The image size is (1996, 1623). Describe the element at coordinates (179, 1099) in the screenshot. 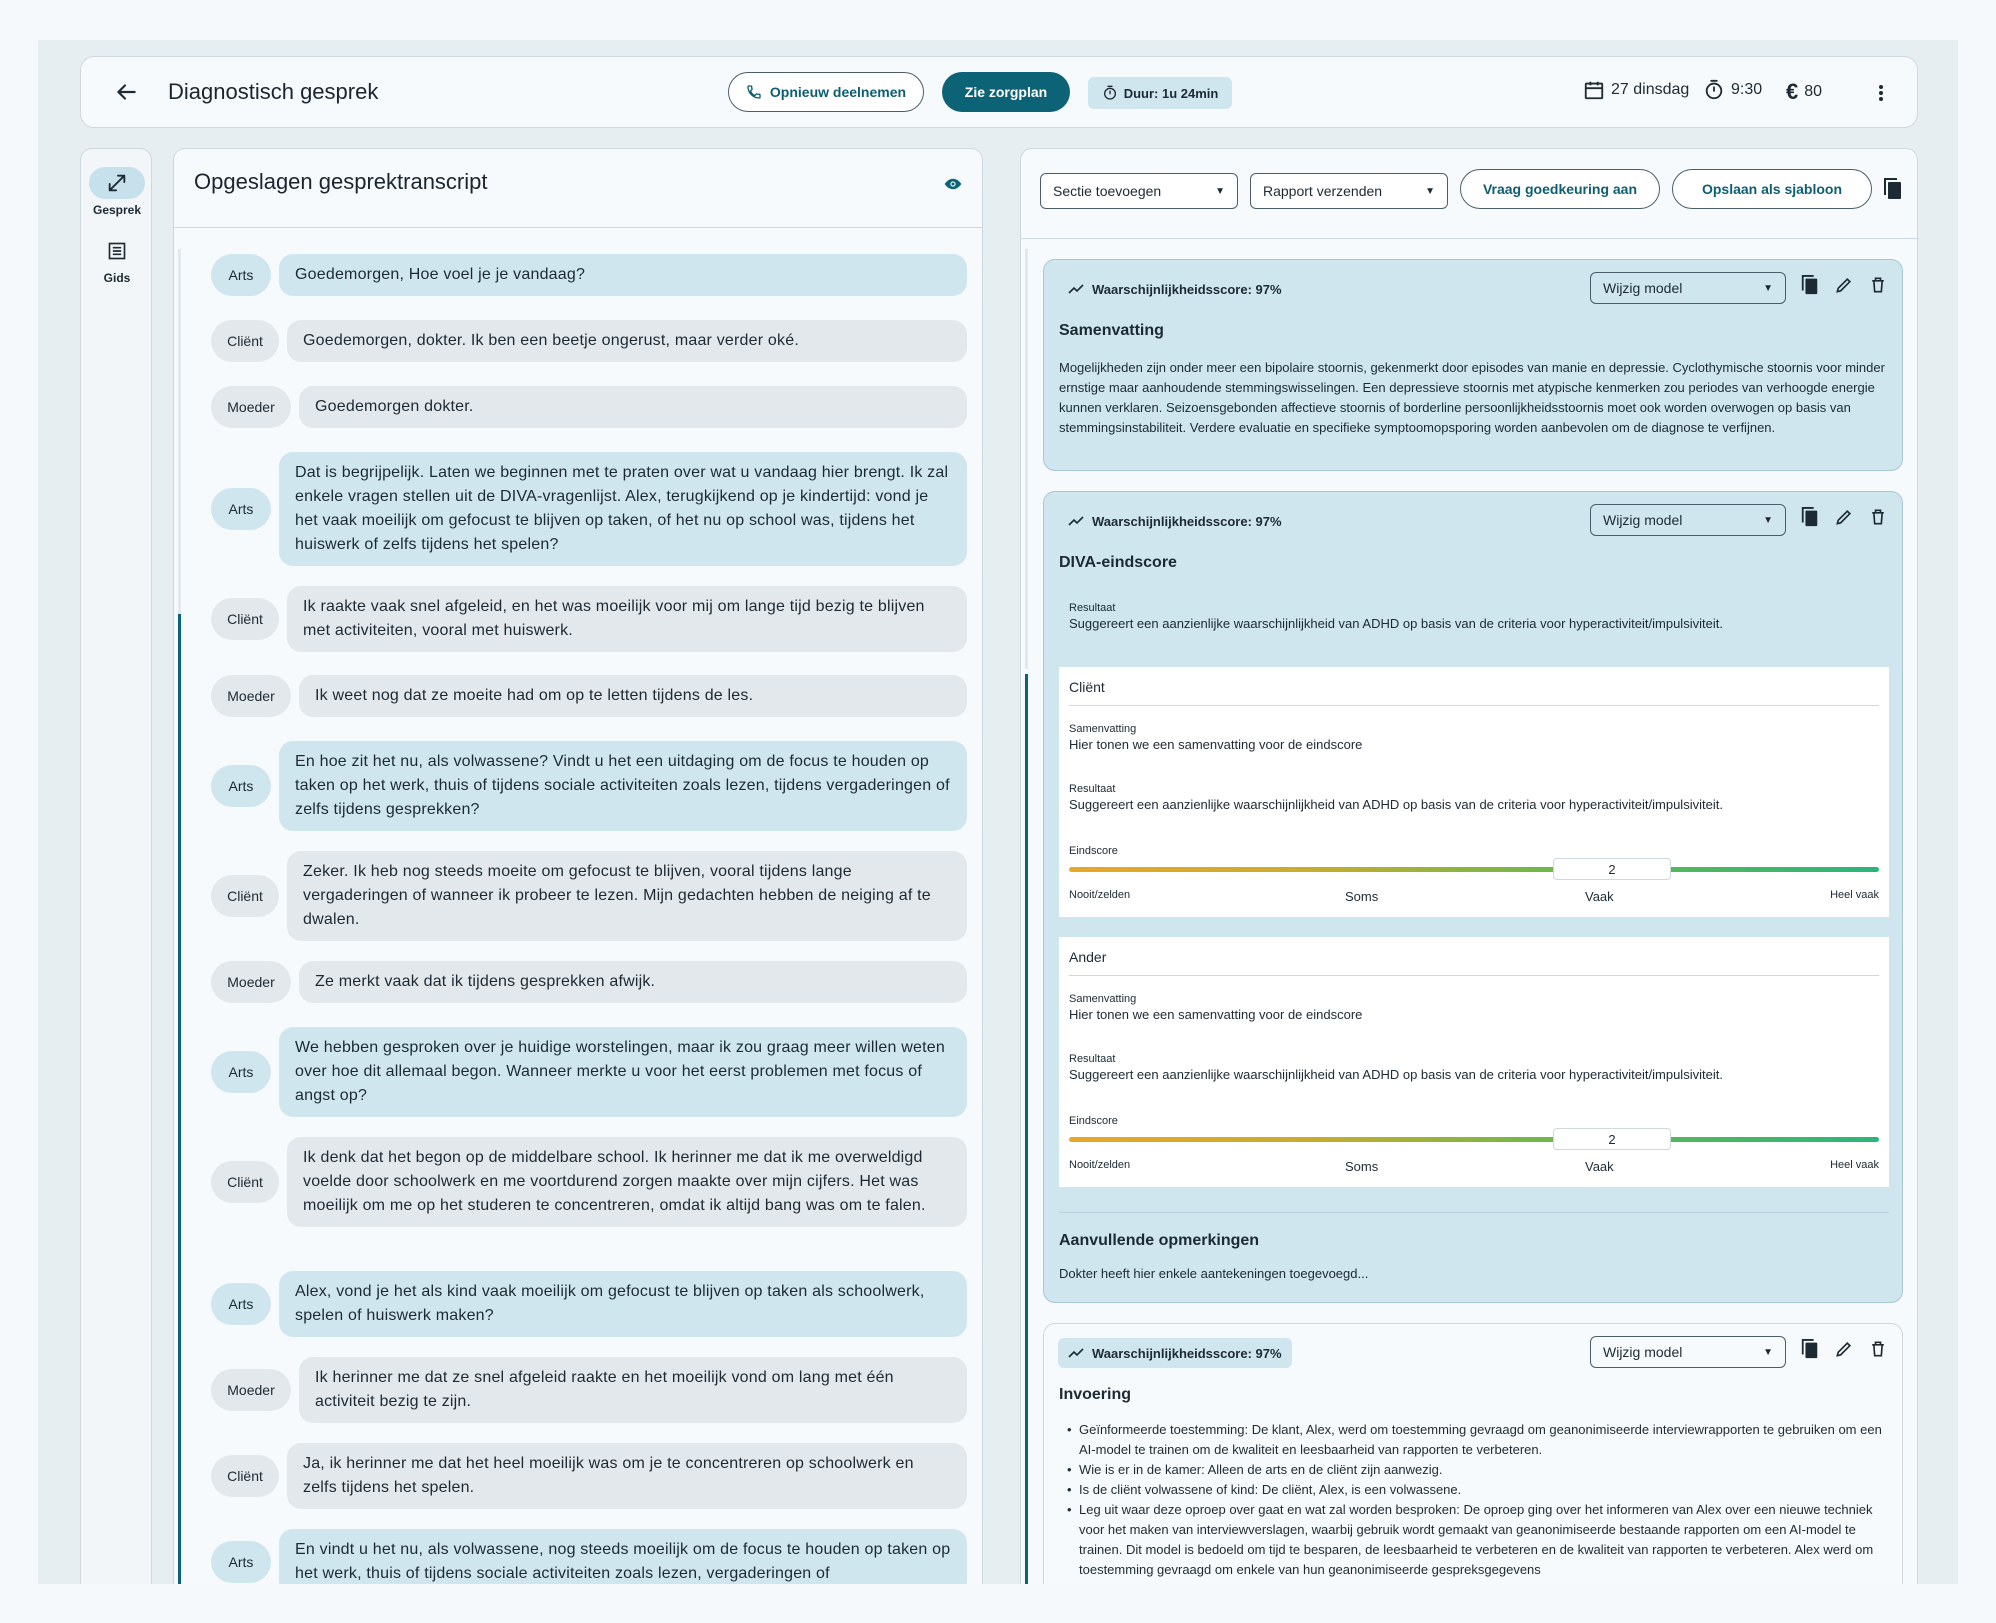

I see `transcript-scroll-thumb` at that location.